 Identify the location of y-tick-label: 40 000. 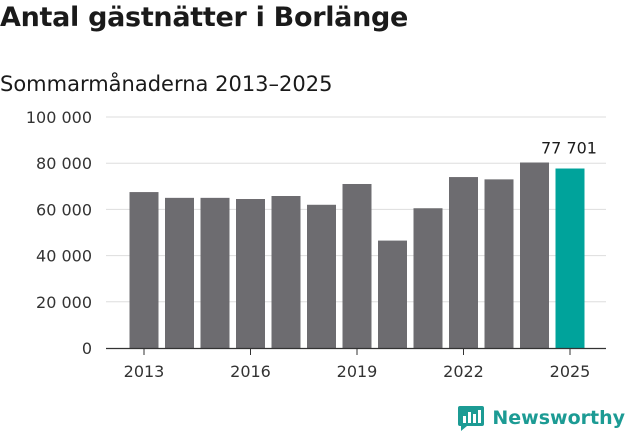
(64, 256).